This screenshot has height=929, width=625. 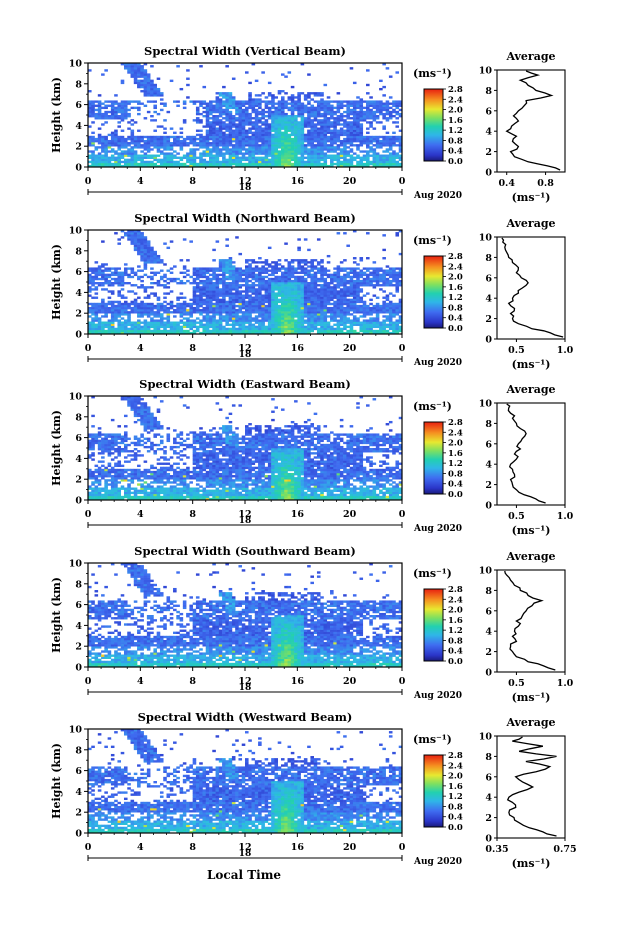 I want to click on average-unit: (ms⁻¹), so click(x=531, y=197).